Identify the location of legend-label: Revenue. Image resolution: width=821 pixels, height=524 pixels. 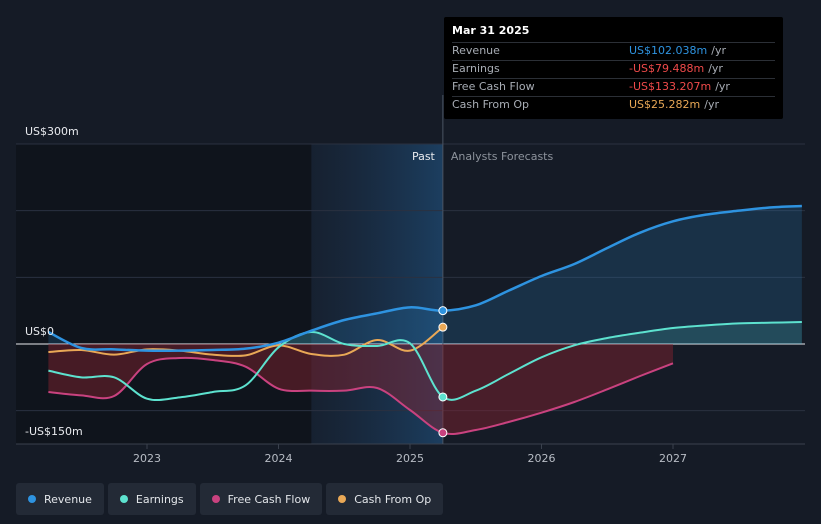
(68, 499).